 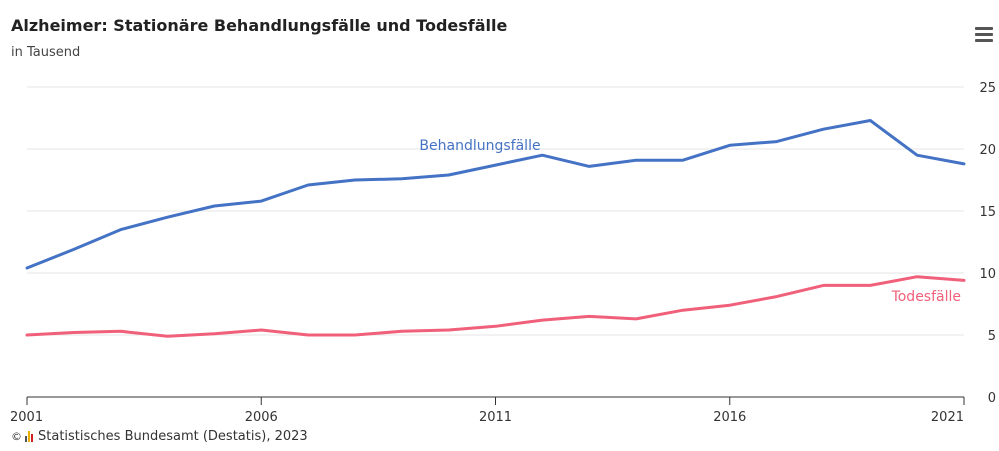 I want to click on x-axis: 2001 2006 2011 2016 2021, so click(x=487, y=410).